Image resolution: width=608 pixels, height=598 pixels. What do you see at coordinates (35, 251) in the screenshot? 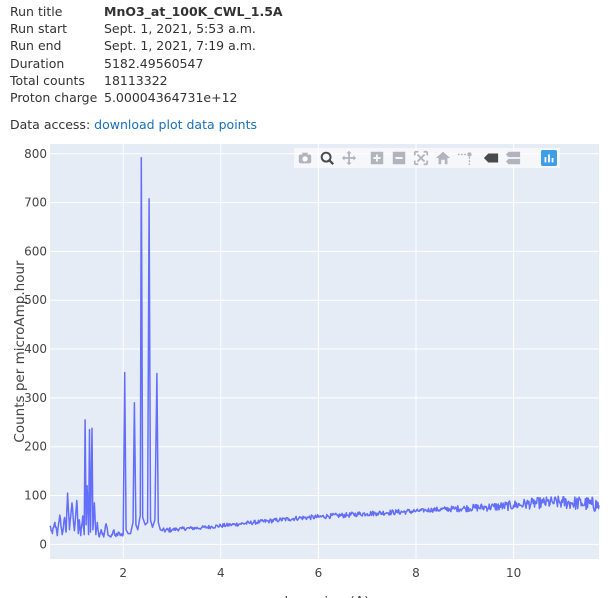
I see `y-tick-label: 600` at bounding box center [35, 251].